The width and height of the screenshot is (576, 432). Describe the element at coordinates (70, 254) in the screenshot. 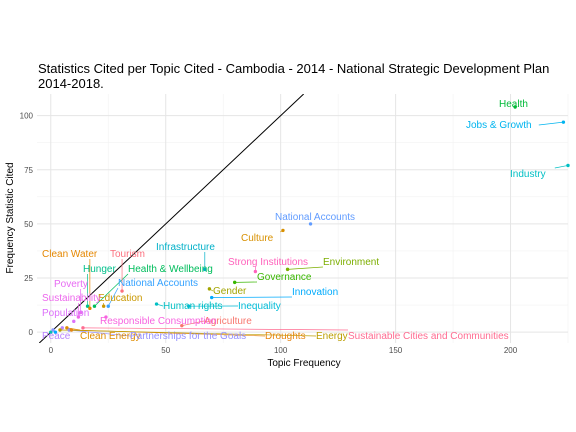

I see `point-label: Clean Water` at that location.